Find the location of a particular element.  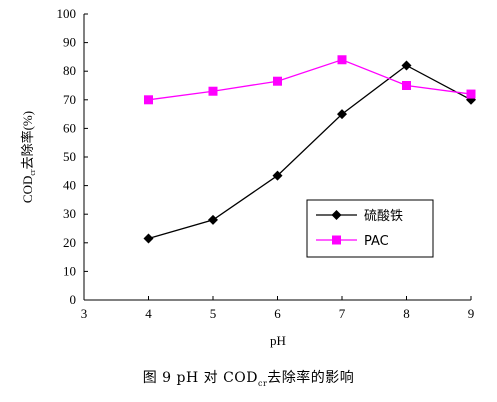

figure-caption: 图 9 pH 对 CODcr去除率的影响 is located at coordinates (248, 377).